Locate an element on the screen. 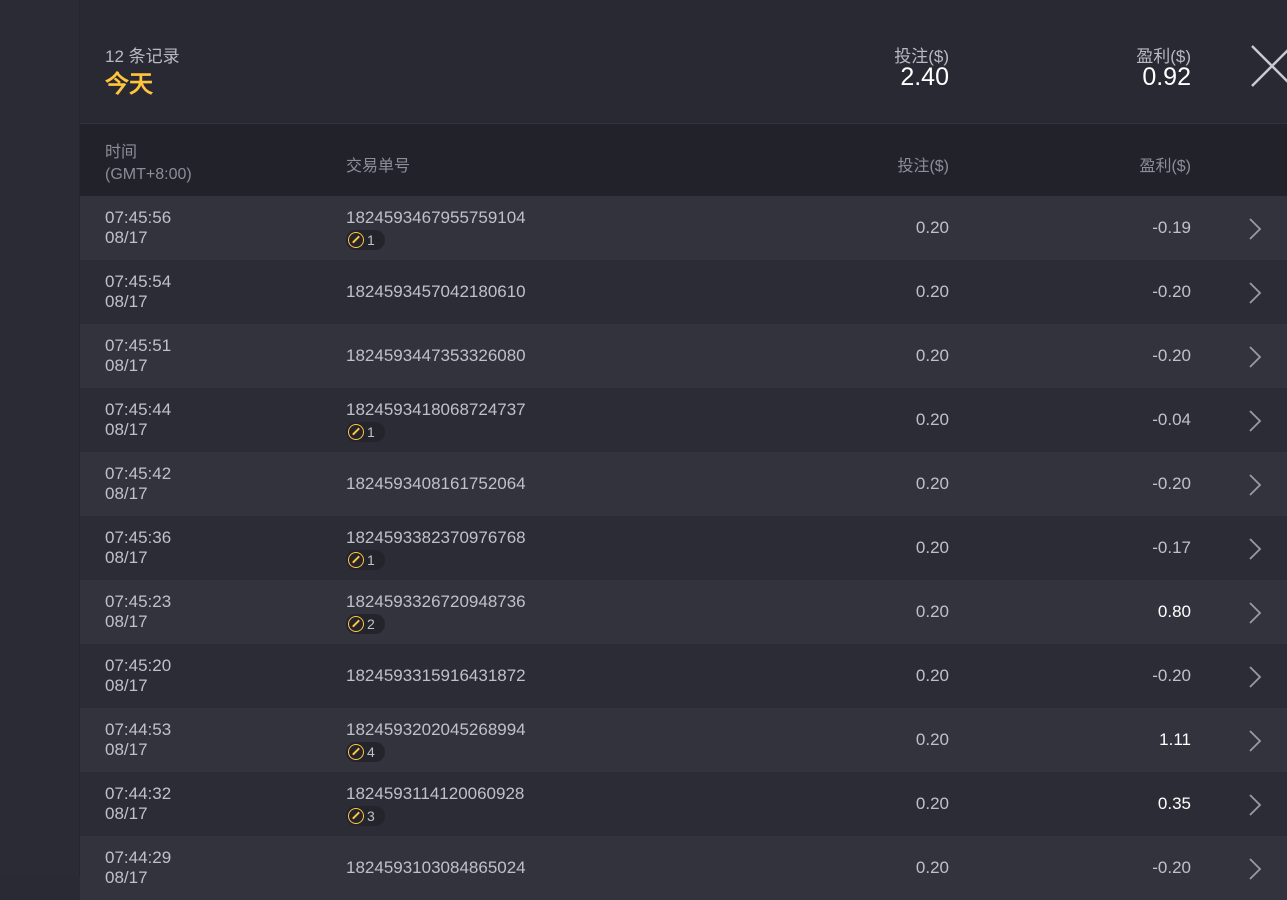 Image resolution: width=1287 pixels, height=900 pixels. time: 07:45:56 is located at coordinates (138, 217).